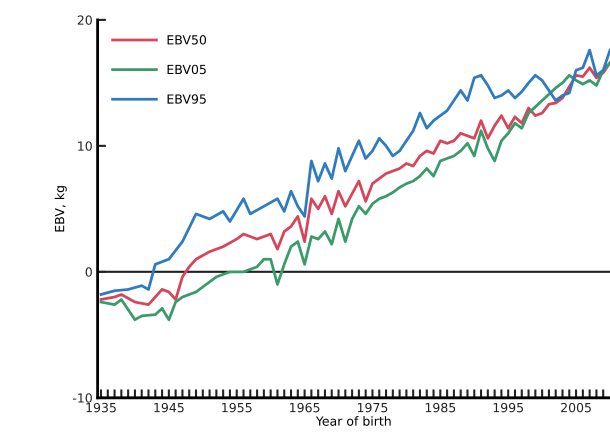 Image resolution: width=610 pixels, height=442 pixels. Describe the element at coordinates (169, 407) in the screenshot. I see `x-tick-label: 1945` at that location.